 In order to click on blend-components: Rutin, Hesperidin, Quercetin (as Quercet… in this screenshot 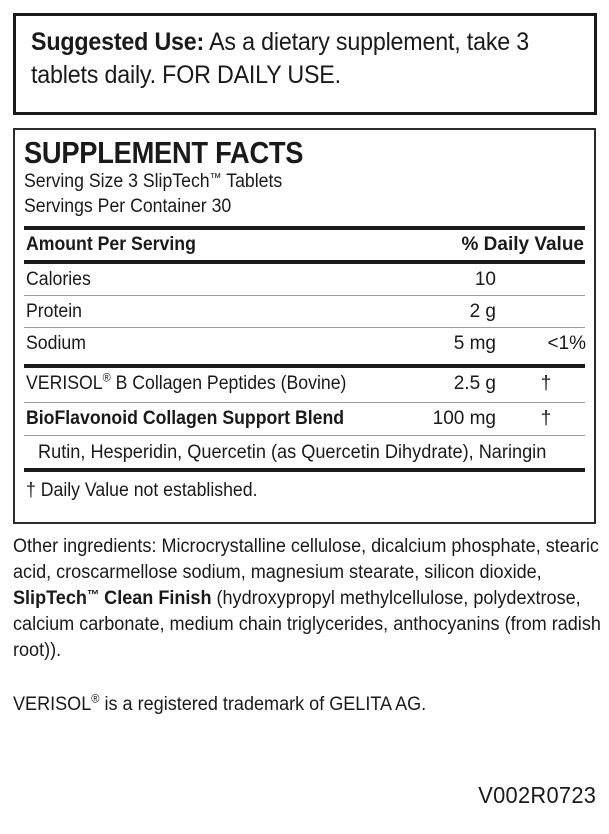, I will do `click(292, 452)`.